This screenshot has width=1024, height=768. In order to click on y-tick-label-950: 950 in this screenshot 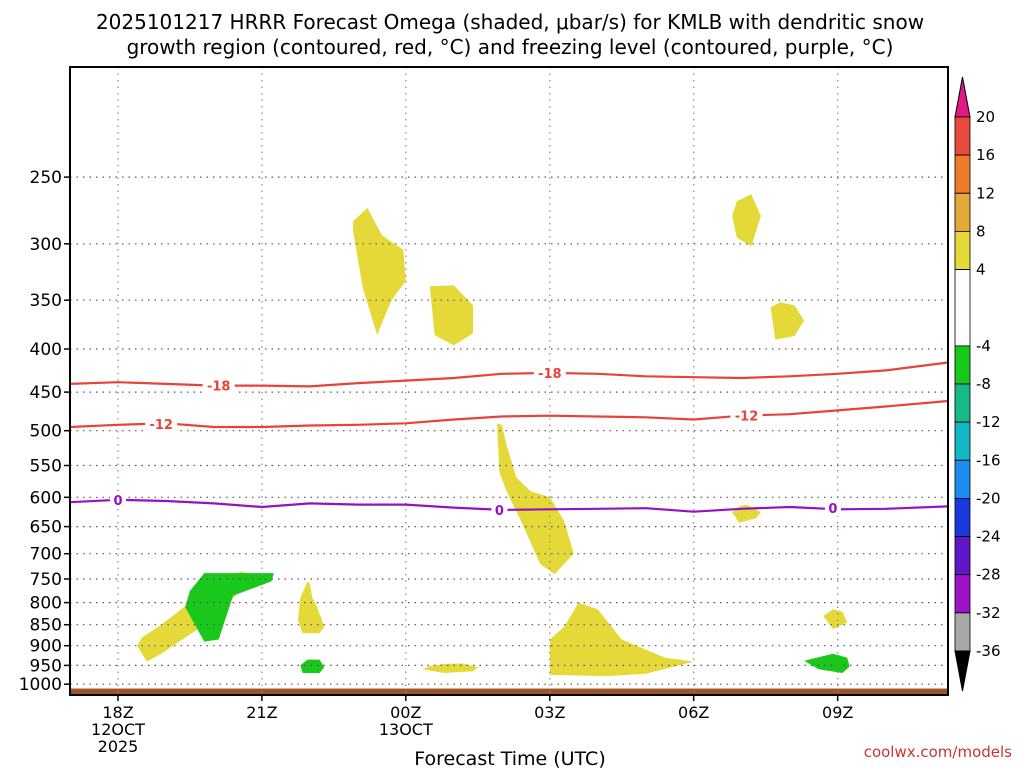, I will do `click(46, 666)`.